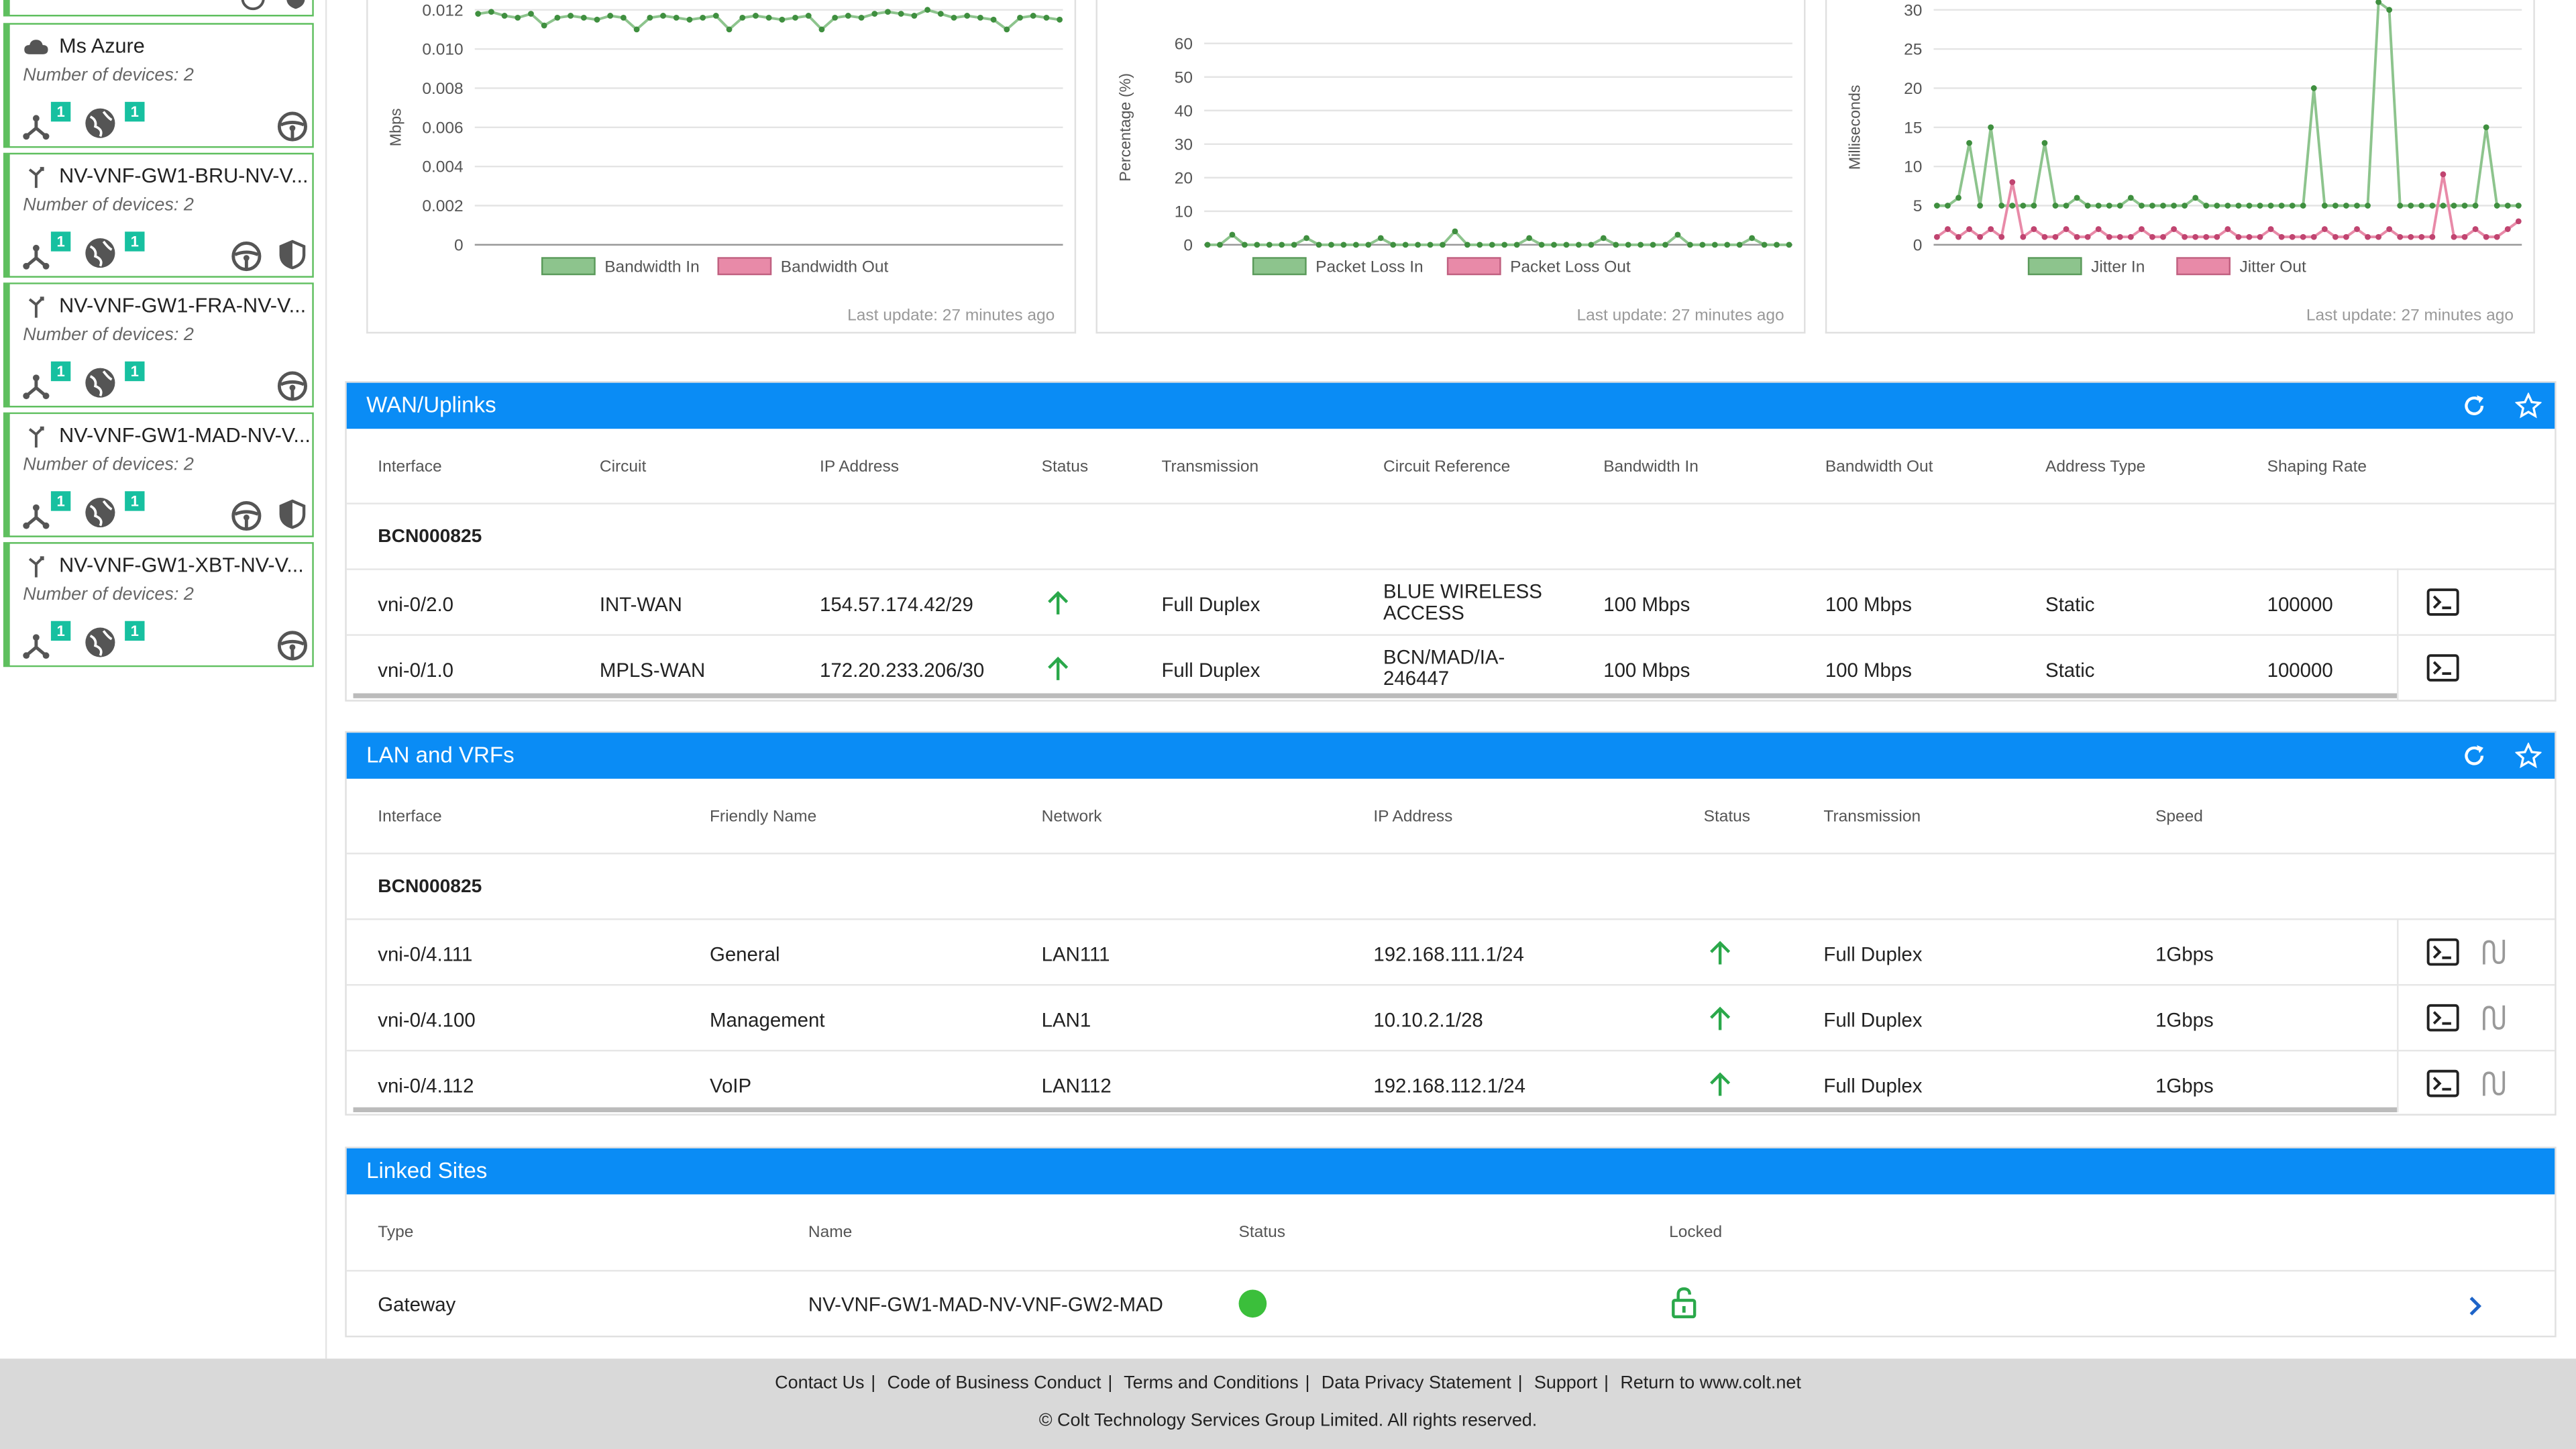  I want to click on column-header-status: Status, so click(1727, 817).